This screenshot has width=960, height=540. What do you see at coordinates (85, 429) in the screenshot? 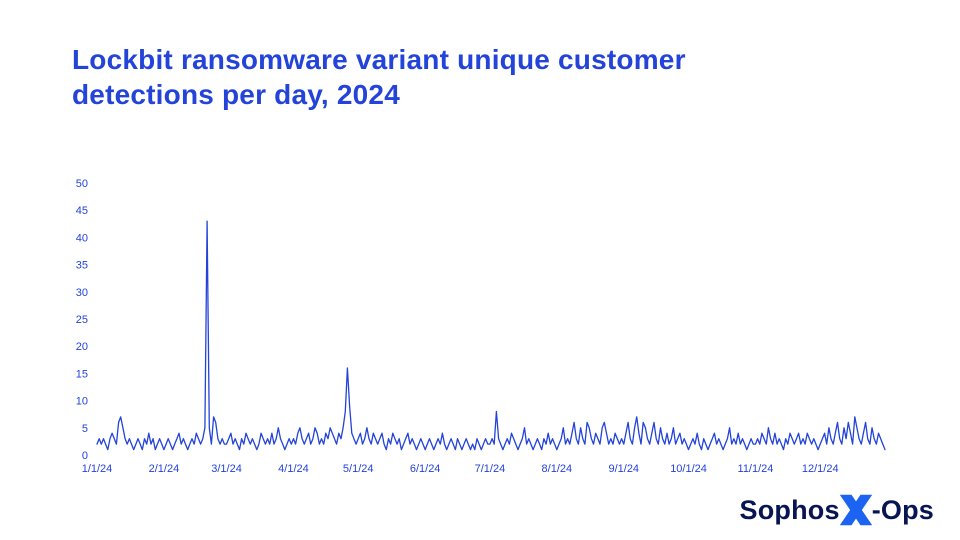
I see `y-axis-tick-label: 5` at bounding box center [85, 429].